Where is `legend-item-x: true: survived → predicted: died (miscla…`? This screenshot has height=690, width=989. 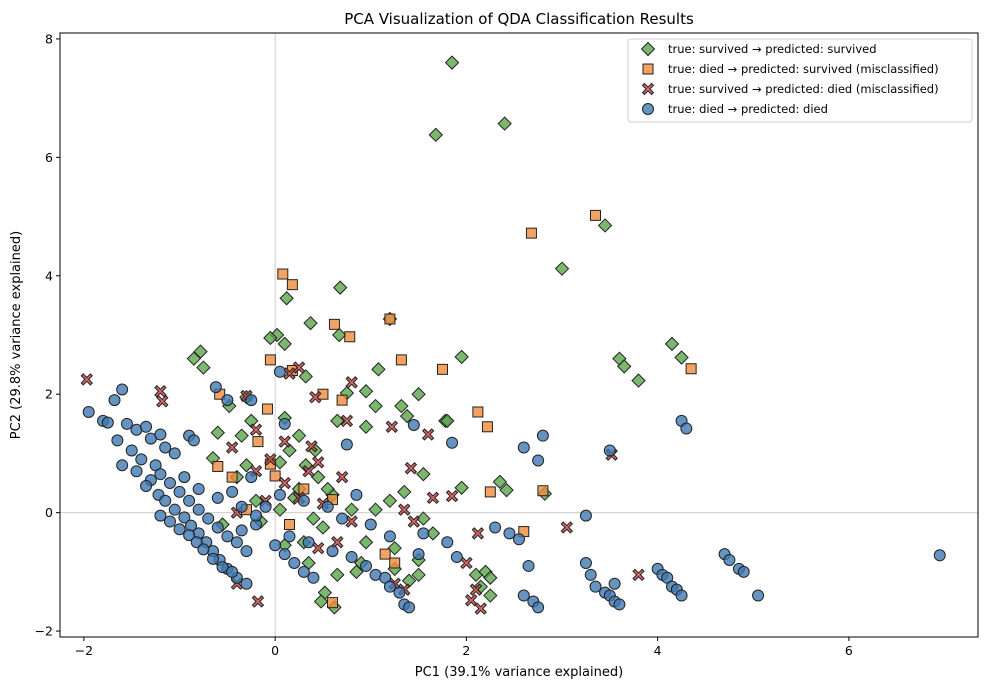 legend-item-x: true: survived → predicted: died (miscla… is located at coordinates (790, 89).